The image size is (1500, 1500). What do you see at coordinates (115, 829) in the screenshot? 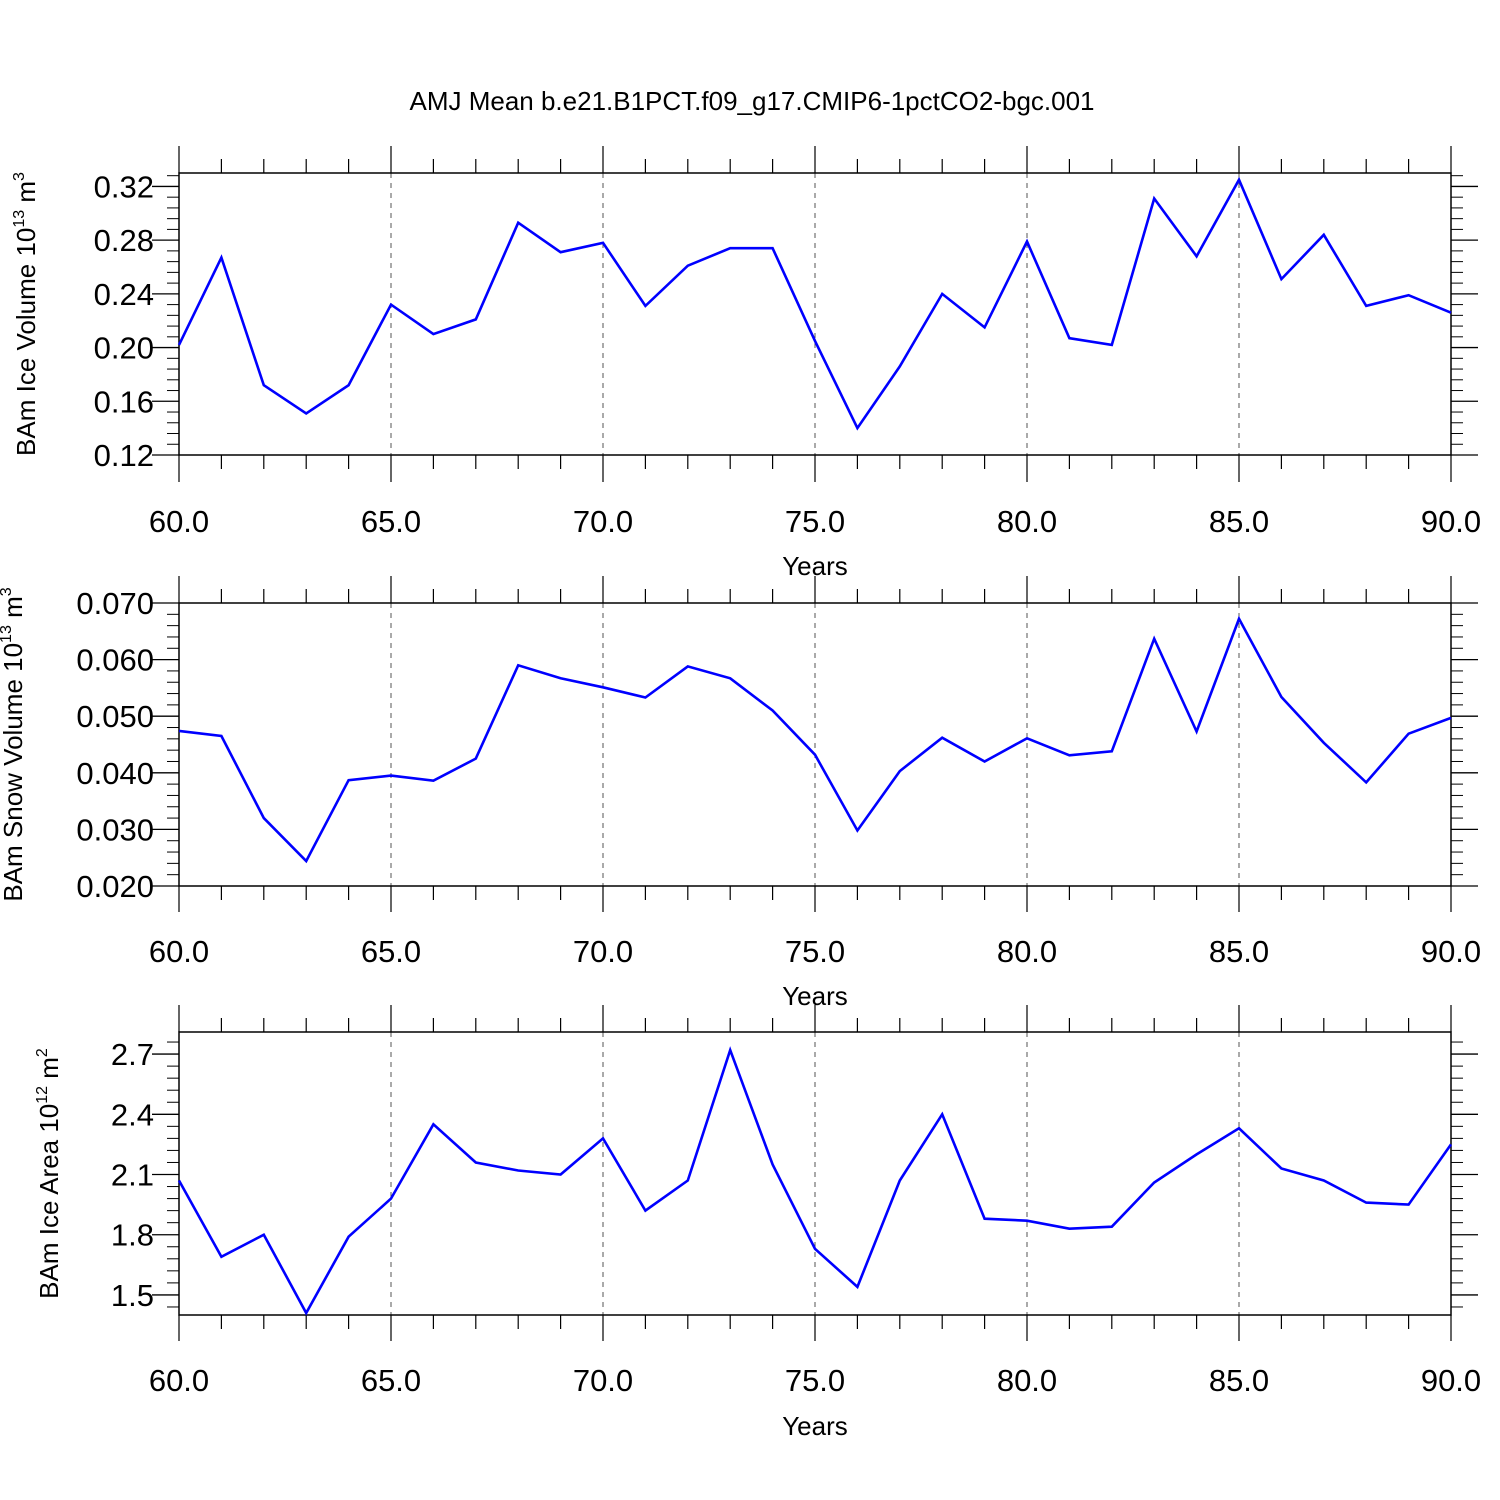
I see `y-tick-label: 0.030` at bounding box center [115, 829].